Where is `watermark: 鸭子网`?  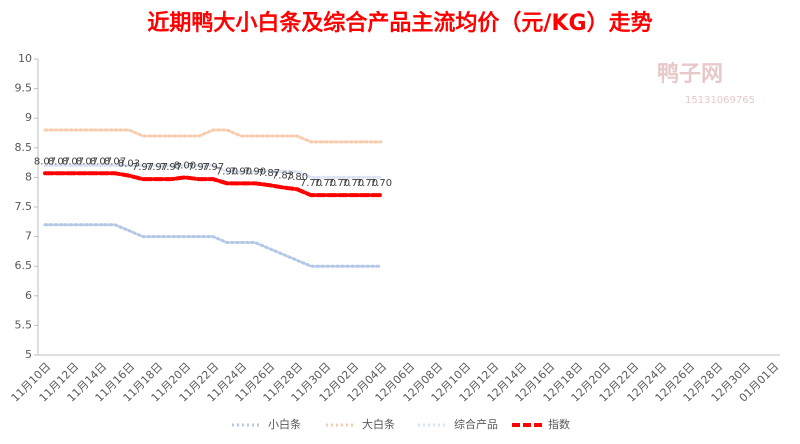 watermark: 鸭子网 is located at coordinates (690, 74).